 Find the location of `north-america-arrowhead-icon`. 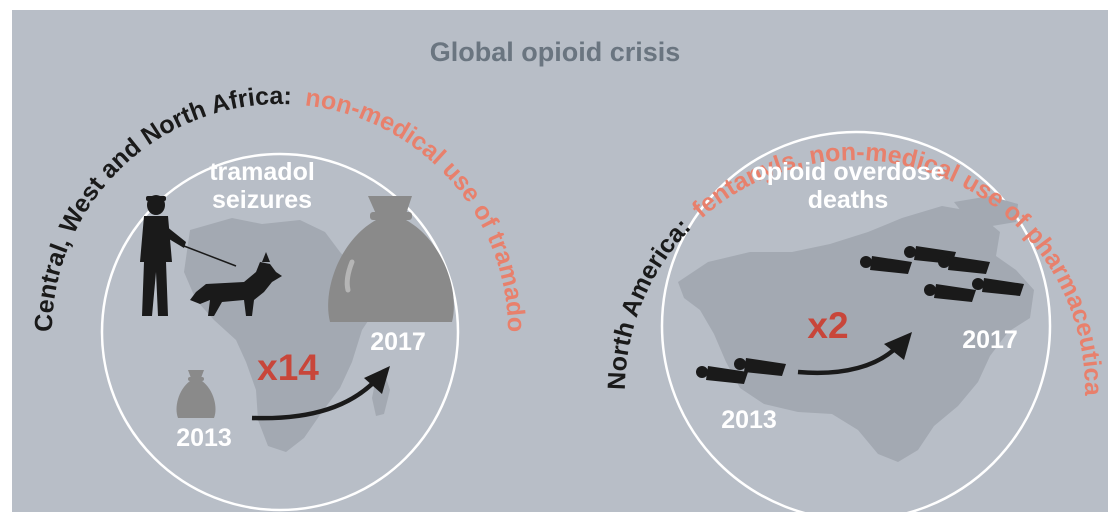

north-america-arrowhead-icon is located at coordinates (898, 346).